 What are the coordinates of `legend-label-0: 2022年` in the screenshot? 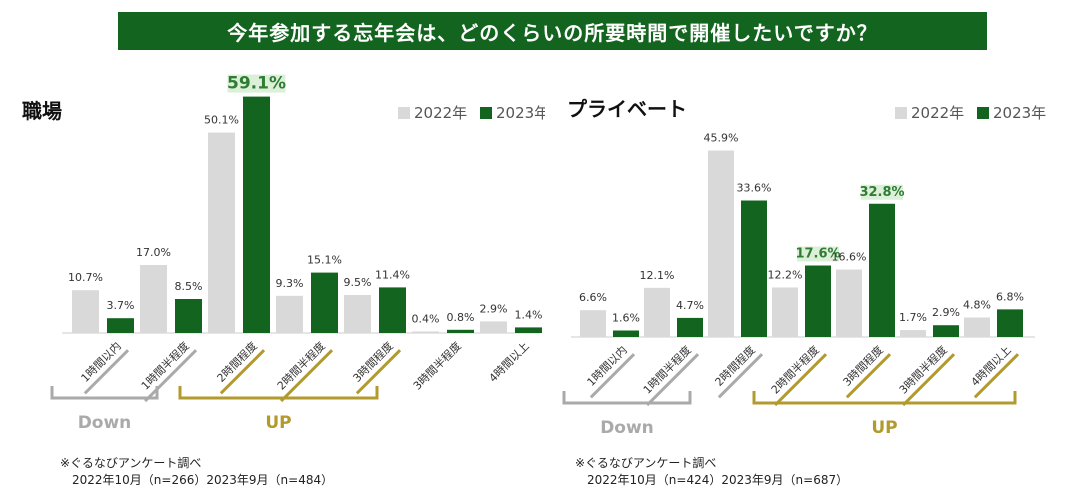 It's located at (937, 113).